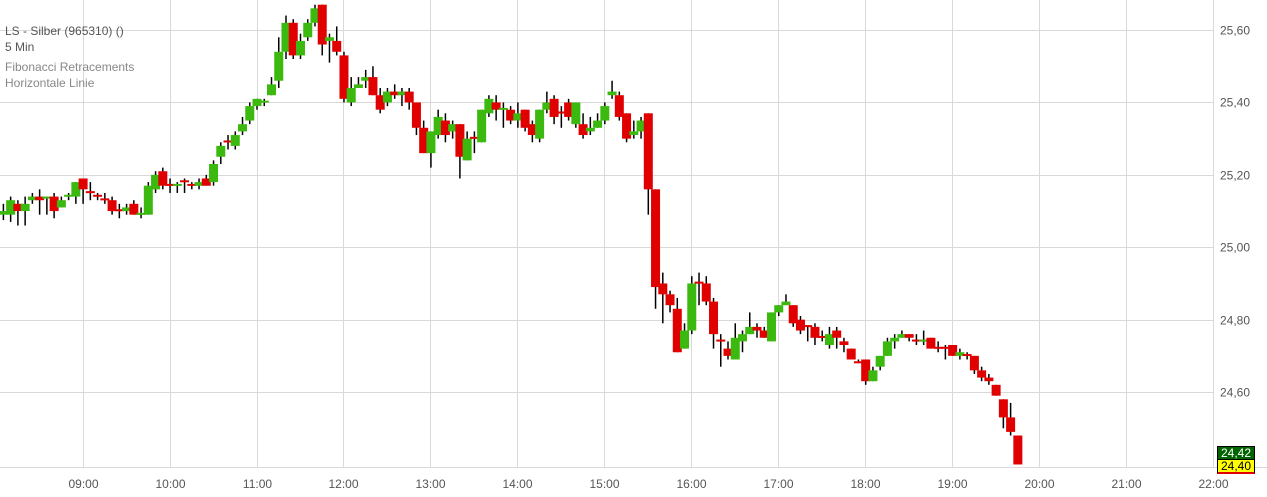 The height and width of the screenshot is (497, 1267). What do you see at coordinates (69, 75) in the screenshot?
I see `indicator-list: Fibonacci Retracements Horizontale Linie` at bounding box center [69, 75].